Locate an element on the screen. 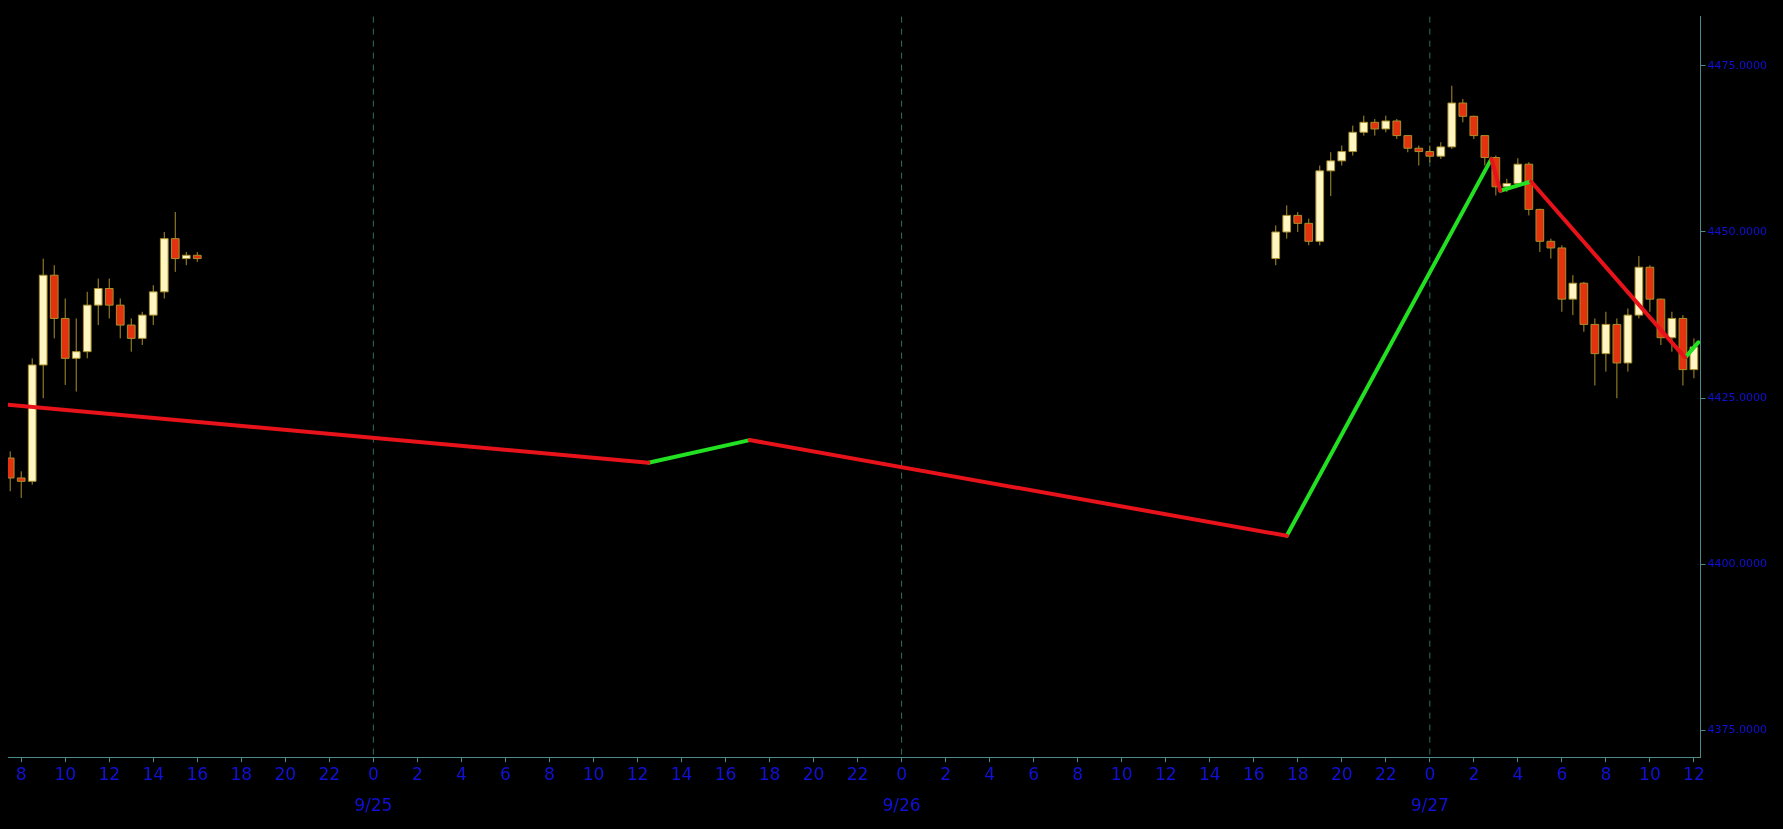 This screenshot has width=1783, height=829. x2-tick-label: 9/26 is located at coordinates (901, 805).